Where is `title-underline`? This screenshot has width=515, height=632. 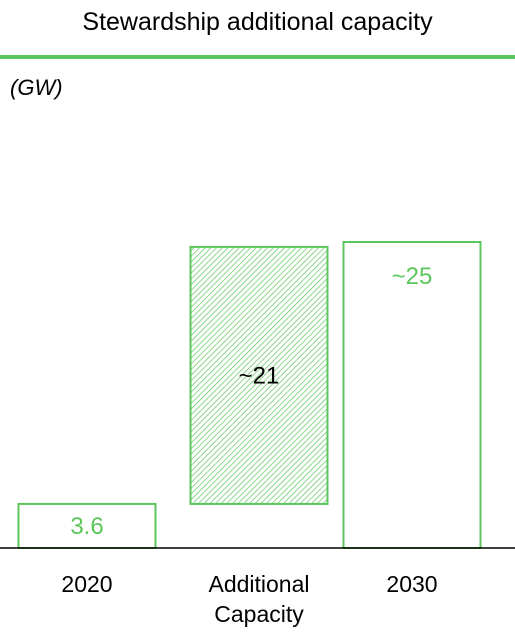
title-underline is located at coordinates (257, 57).